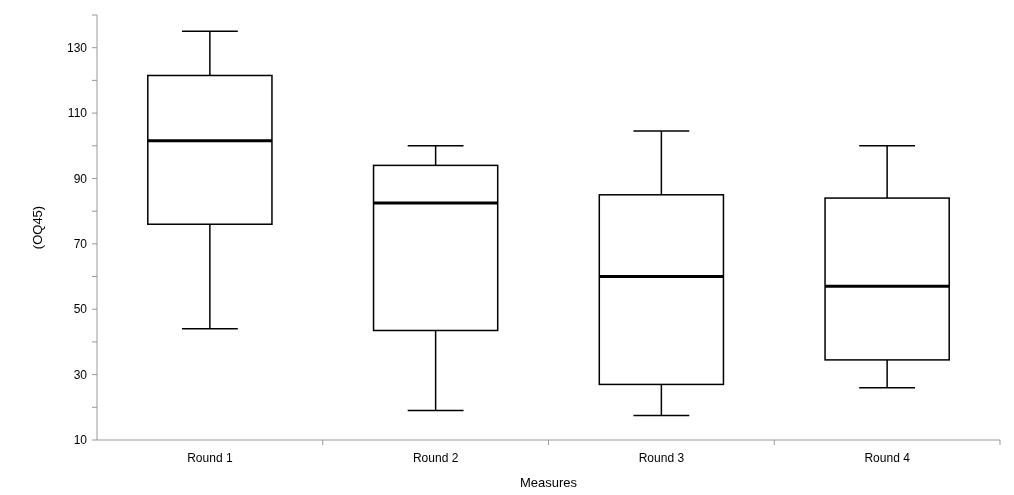 Image resolution: width=1014 pixels, height=495 pixels. What do you see at coordinates (661, 458) in the screenshot?
I see `x-tick-label: Round 3` at bounding box center [661, 458].